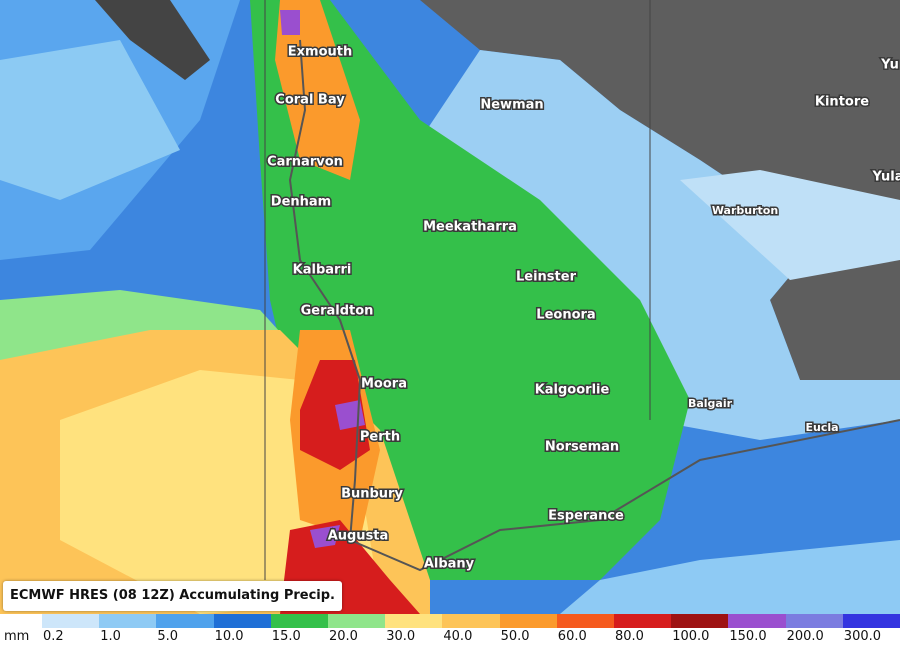 Image resolution: width=900 pixels, height=646 pixels. I want to click on place-label: Denham, so click(301, 202).